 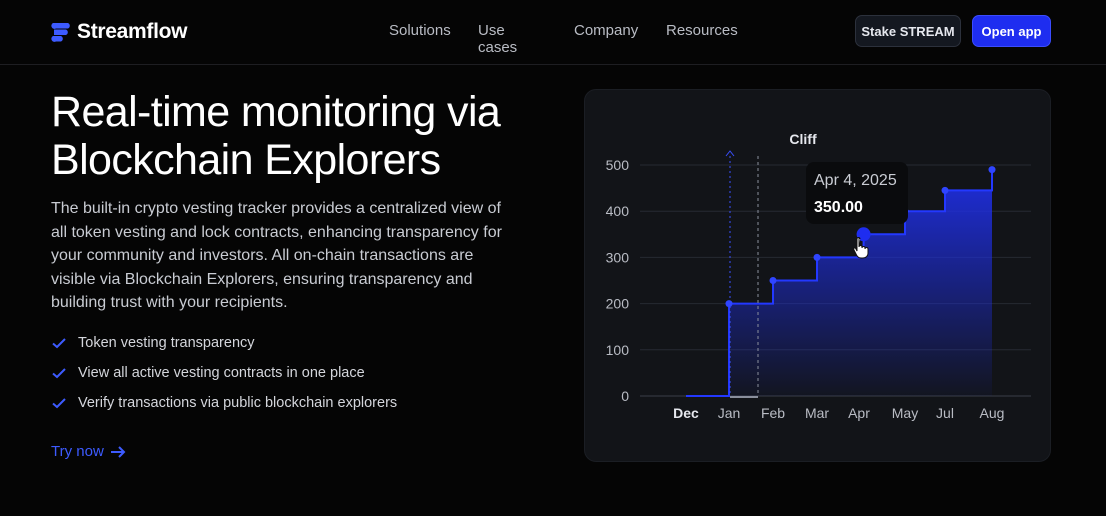 I want to click on brand-logo: Streamflow, so click(x=119, y=32).